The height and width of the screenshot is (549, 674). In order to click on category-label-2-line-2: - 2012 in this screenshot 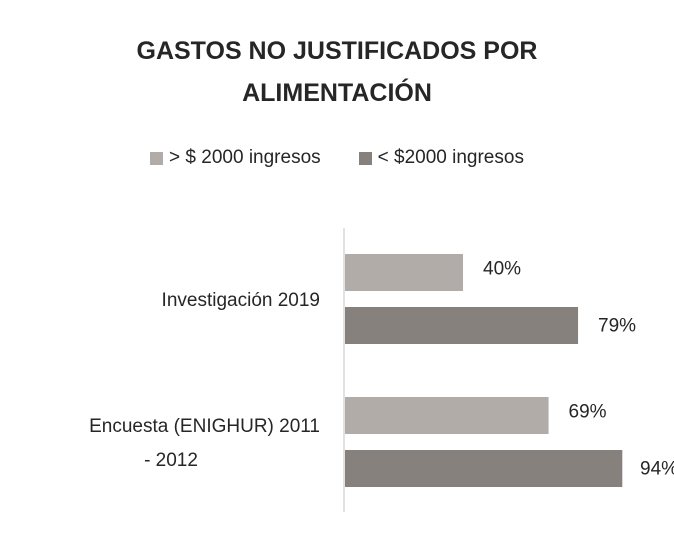, I will do `click(171, 460)`.